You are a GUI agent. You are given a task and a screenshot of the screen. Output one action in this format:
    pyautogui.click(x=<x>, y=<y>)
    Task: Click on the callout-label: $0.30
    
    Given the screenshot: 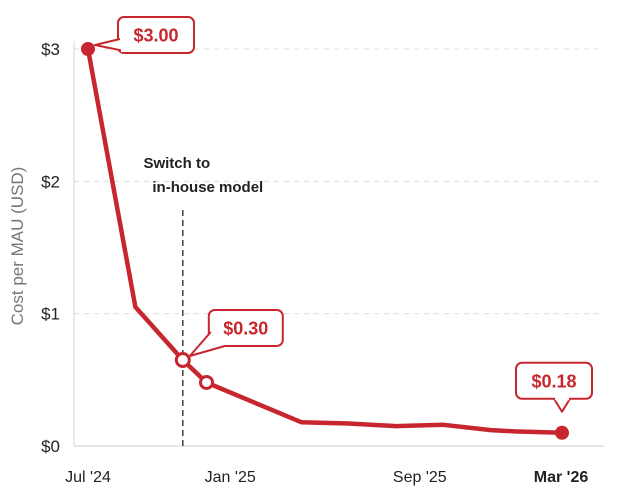 What is the action you would take?
    pyautogui.click(x=245, y=328)
    